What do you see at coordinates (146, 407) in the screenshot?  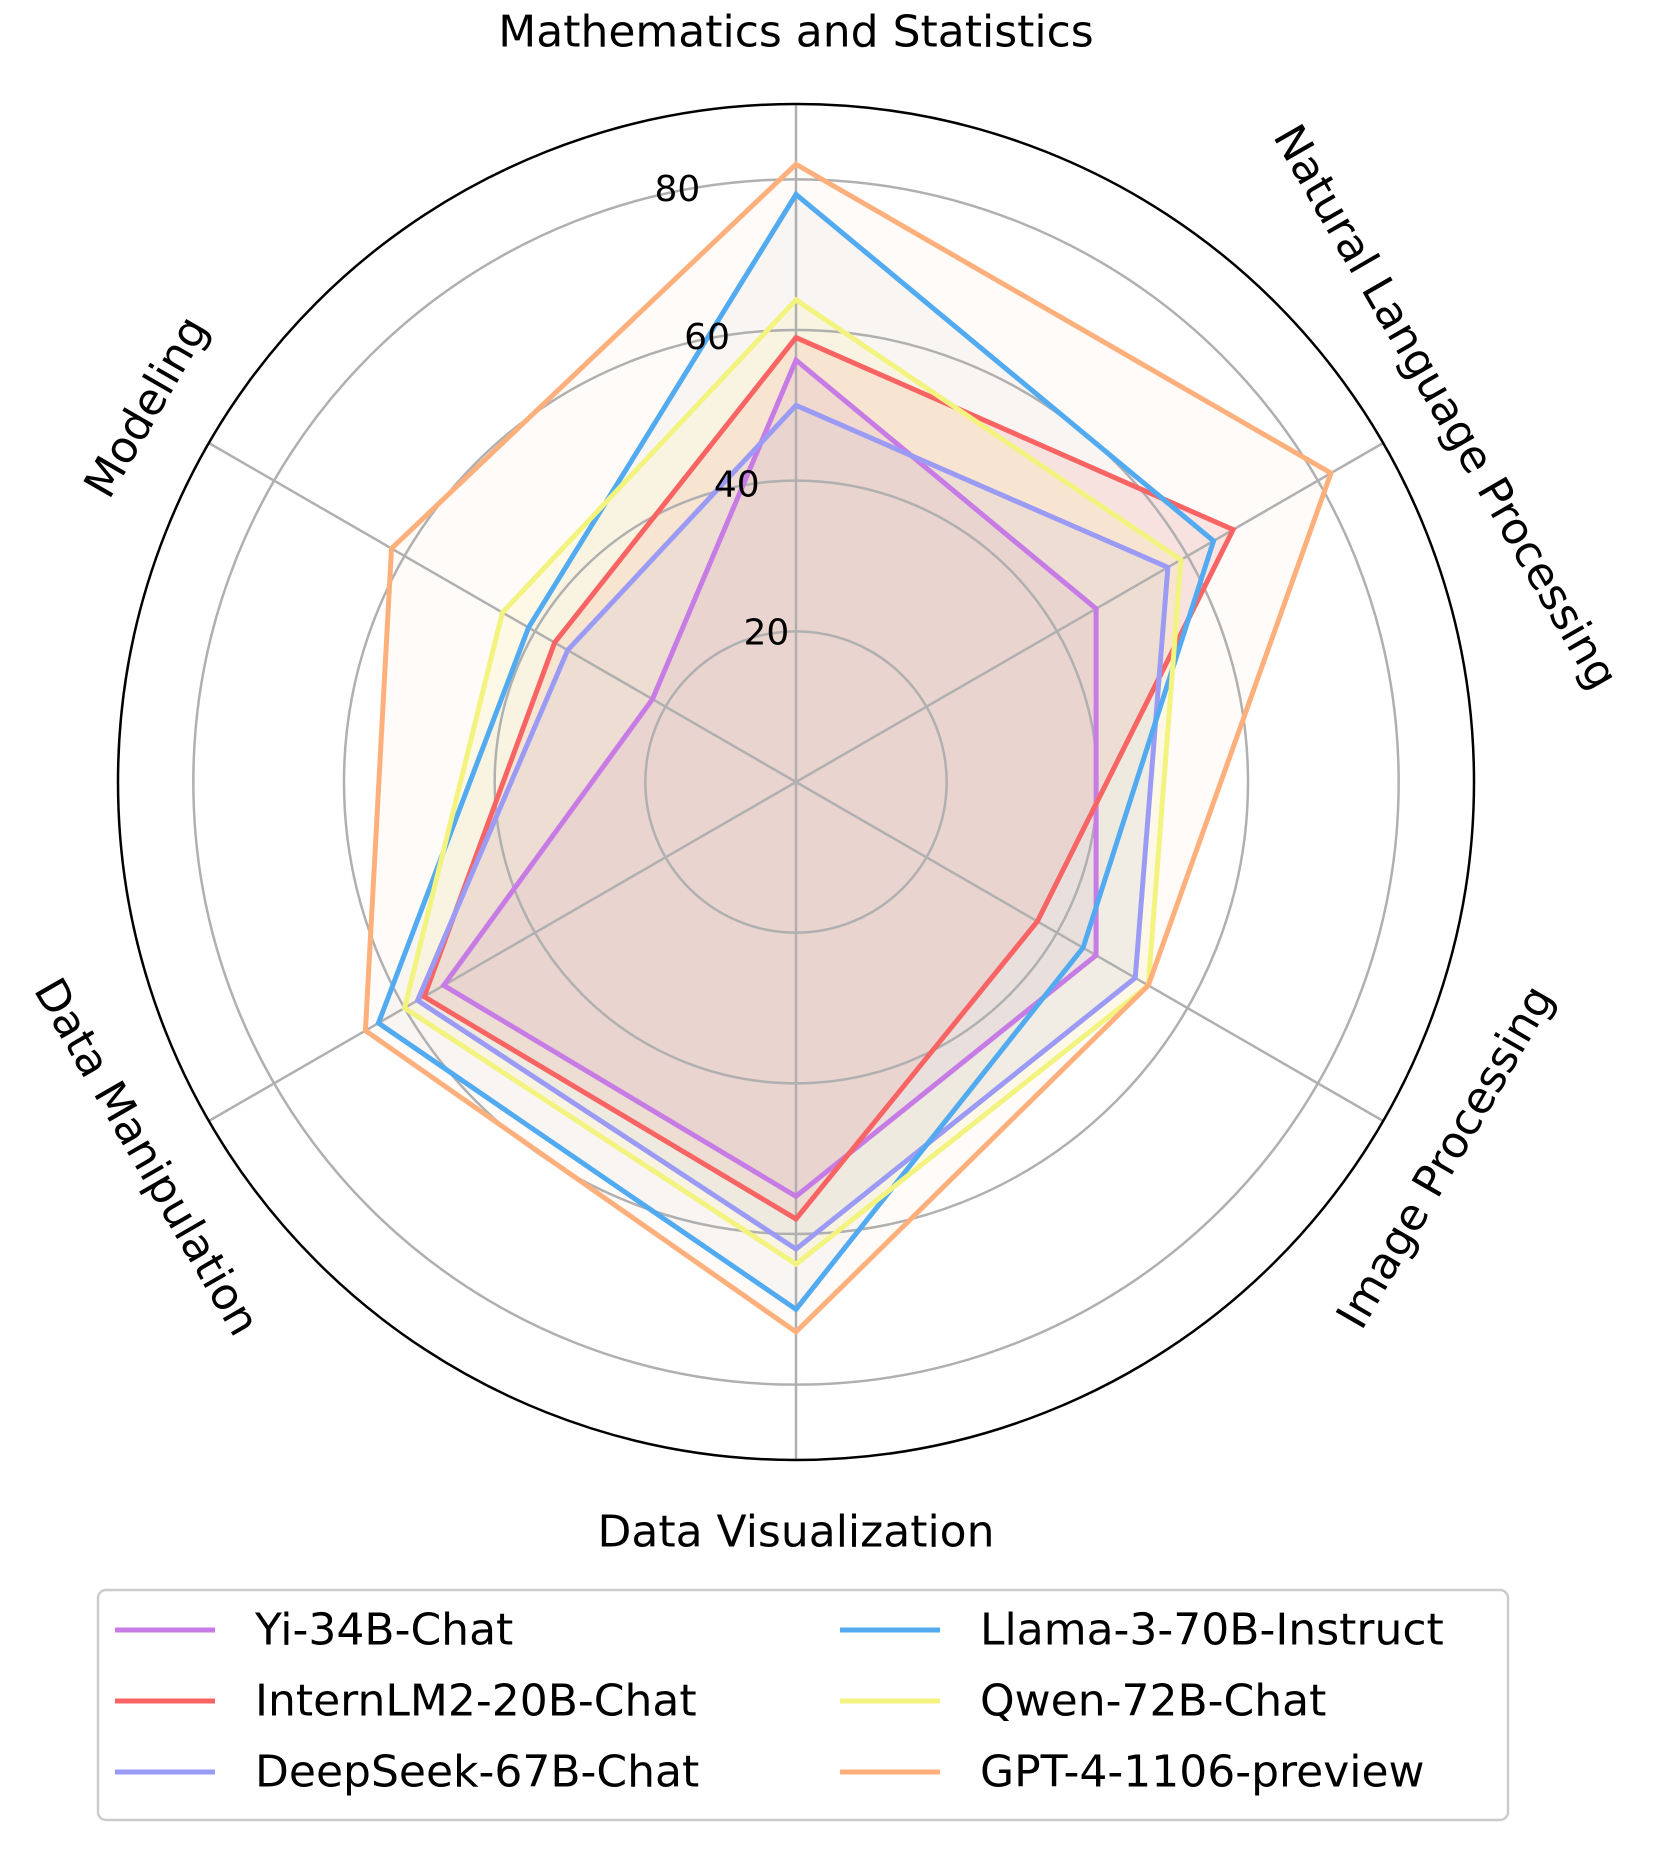 I see `category-label-modeling: Modeling` at bounding box center [146, 407].